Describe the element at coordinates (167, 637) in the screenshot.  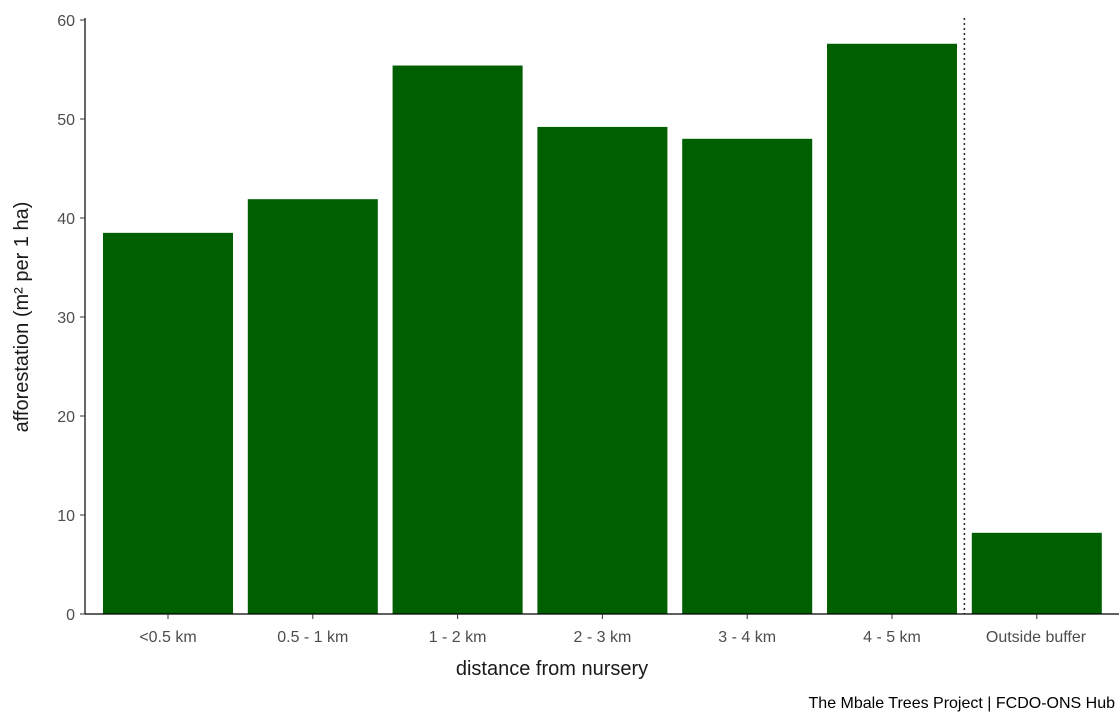
I see `x-tick-label: <0.5 km` at that location.